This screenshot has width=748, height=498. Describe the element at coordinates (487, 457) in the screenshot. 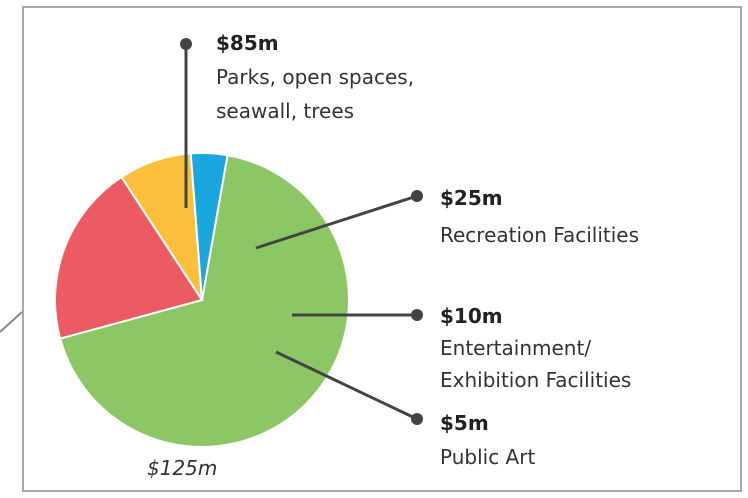

I see `slice-description-label: Public Art` at that location.